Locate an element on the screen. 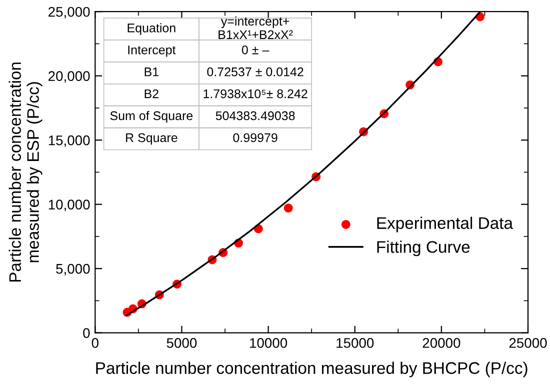 Image resolution: width=550 pixels, height=387 pixels. annotation: y=intercept+ B1xX¹+B2xX² is located at coordinates (255, 27).